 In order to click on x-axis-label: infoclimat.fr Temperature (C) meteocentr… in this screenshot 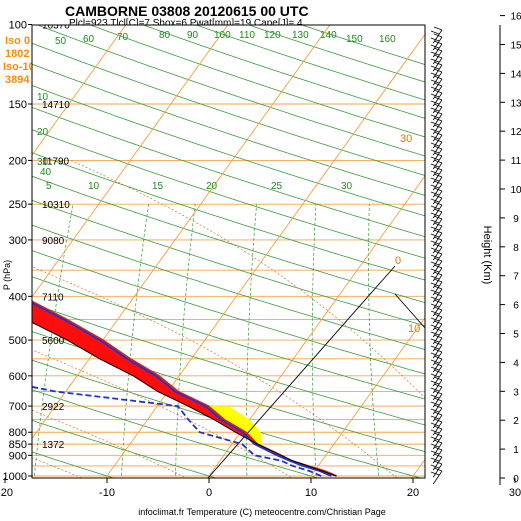, I will do `click(261, 512)`.